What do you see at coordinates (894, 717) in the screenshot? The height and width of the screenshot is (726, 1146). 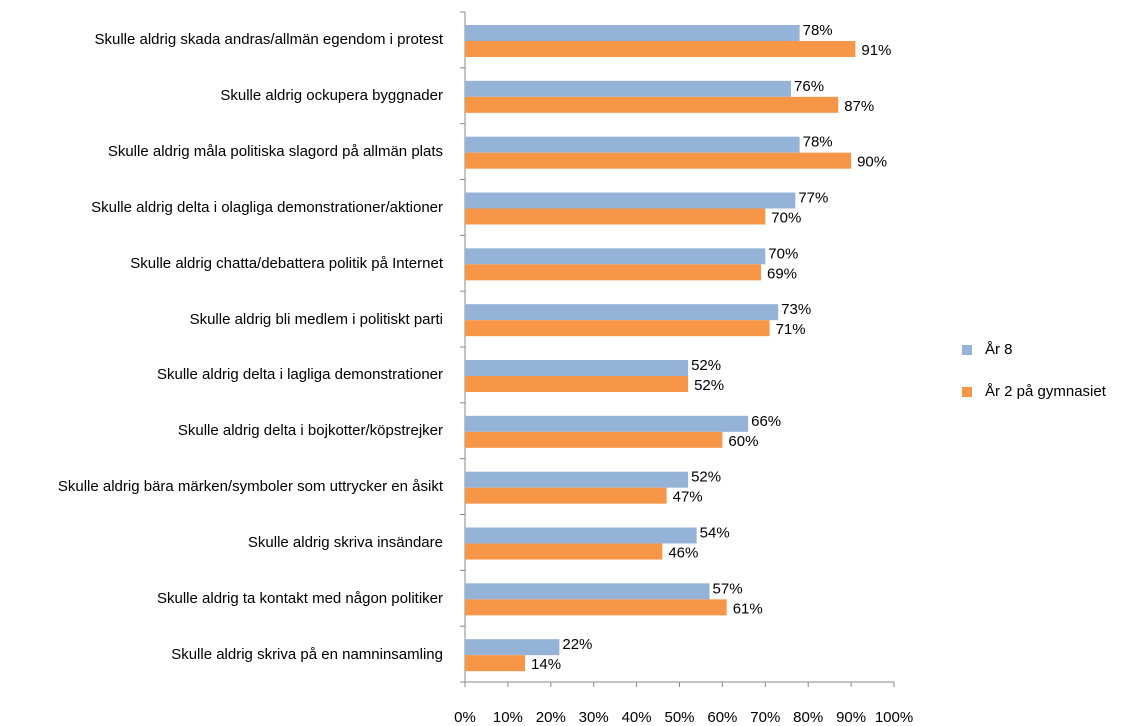 I see `x-tick-label: 100%` at bounding box center [894, 717].